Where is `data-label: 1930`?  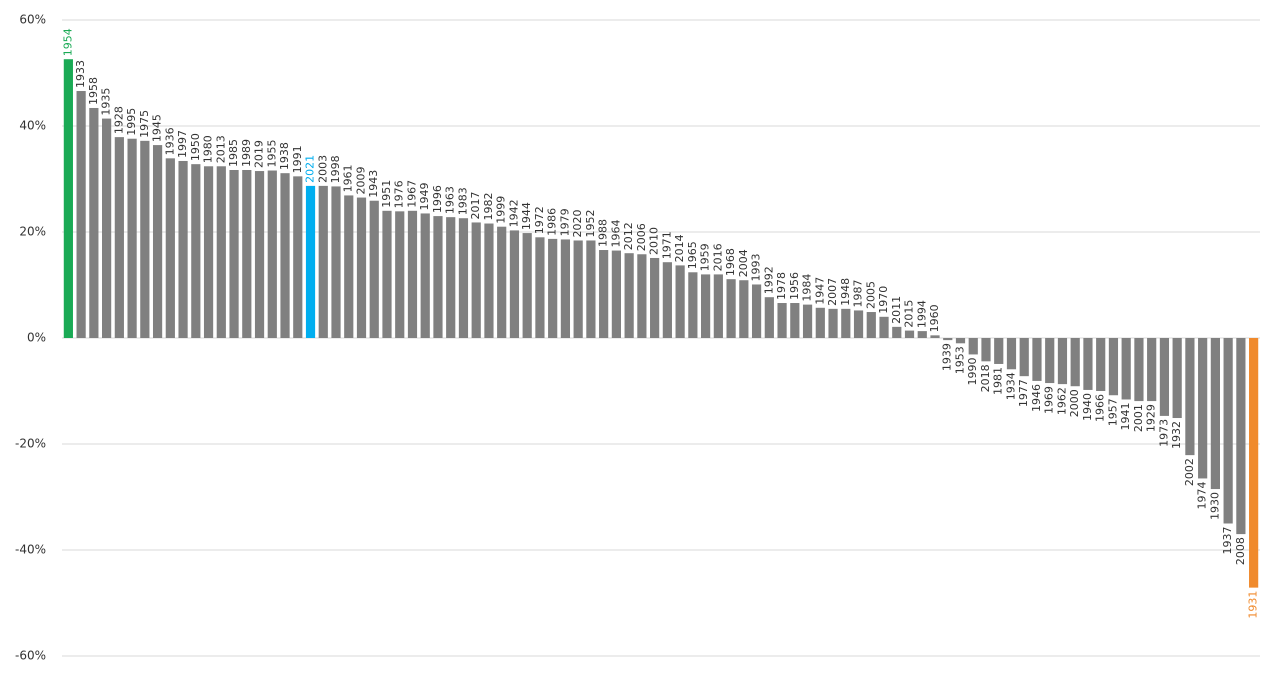
data-label: 1930 is located at coordinates (1214, 506).